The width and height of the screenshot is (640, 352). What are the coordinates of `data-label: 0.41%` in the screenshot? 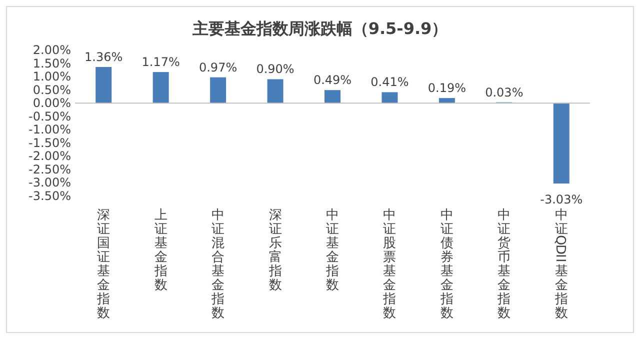 It's located at (389, 82).